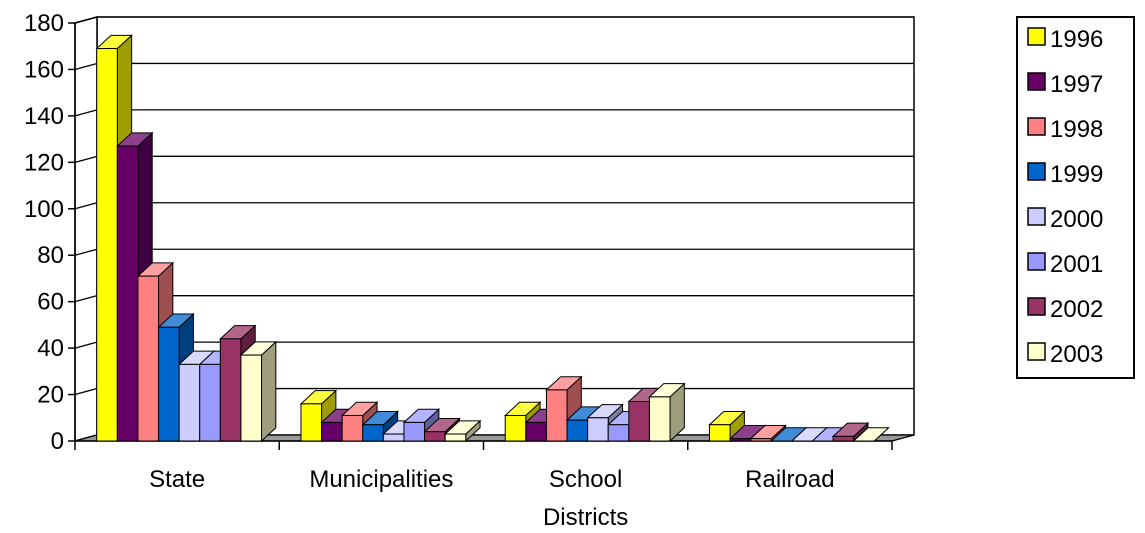 The height and width of the screenshot is (533, 1145). I want to click on bar-side, so click(269, 391).